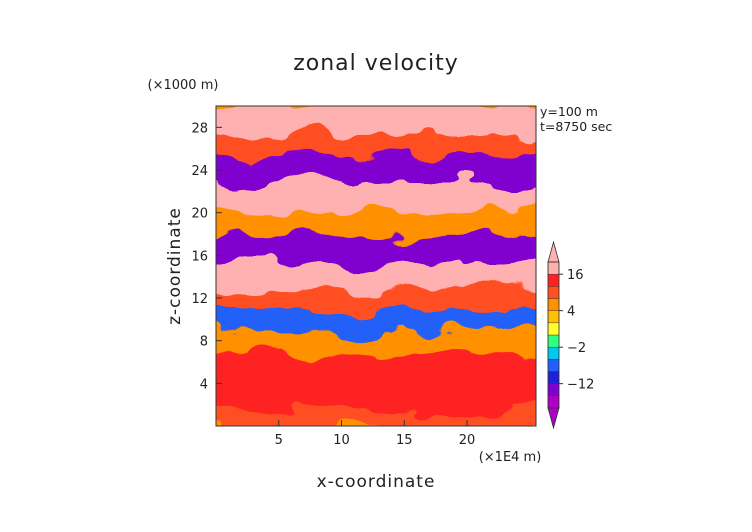  I want to click on colorbar-tick-label: −12, so click(580, 385).